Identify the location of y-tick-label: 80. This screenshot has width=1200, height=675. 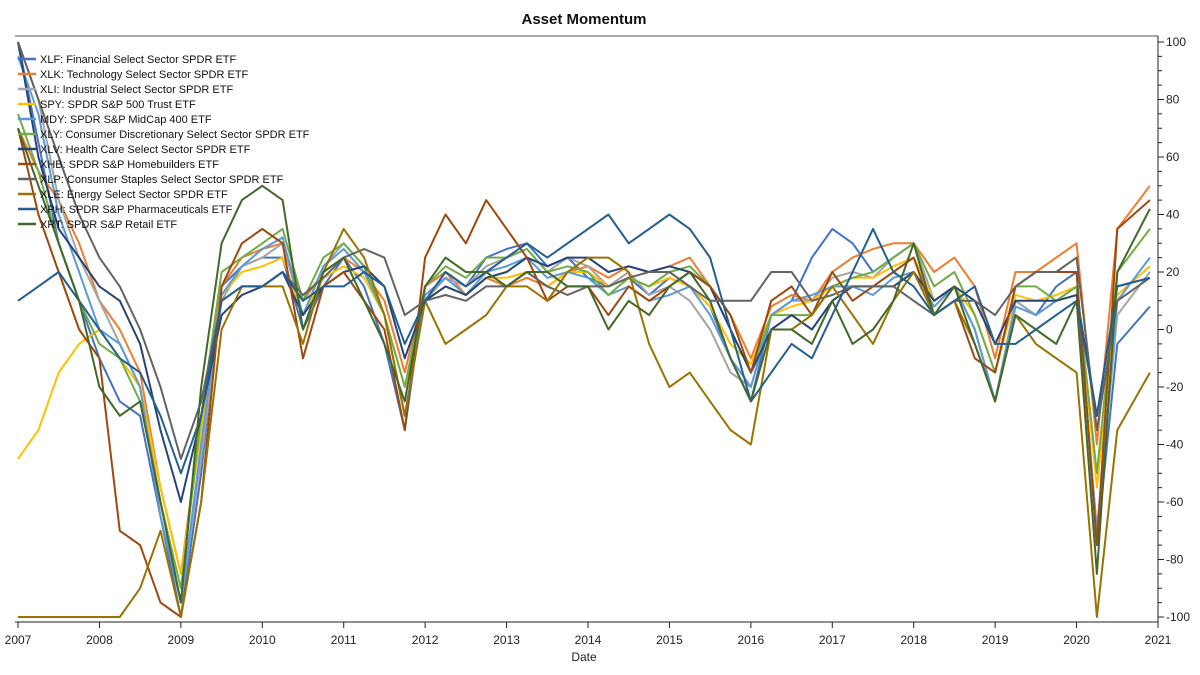
(1173, 100).